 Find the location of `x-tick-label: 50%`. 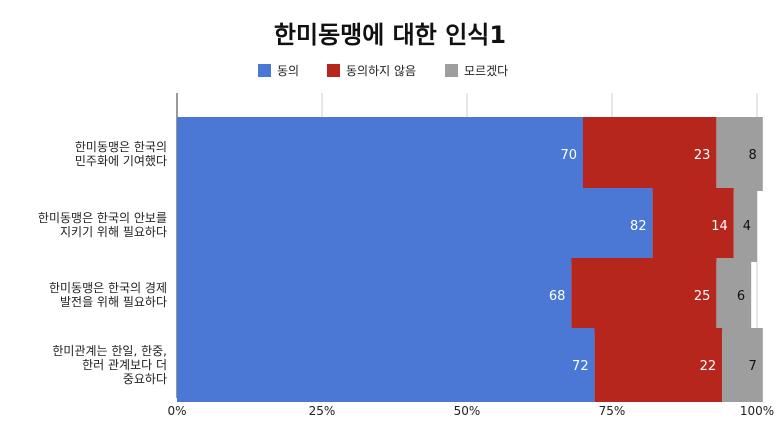

x-tick-label: 50% is located at coordinates (467, 411).